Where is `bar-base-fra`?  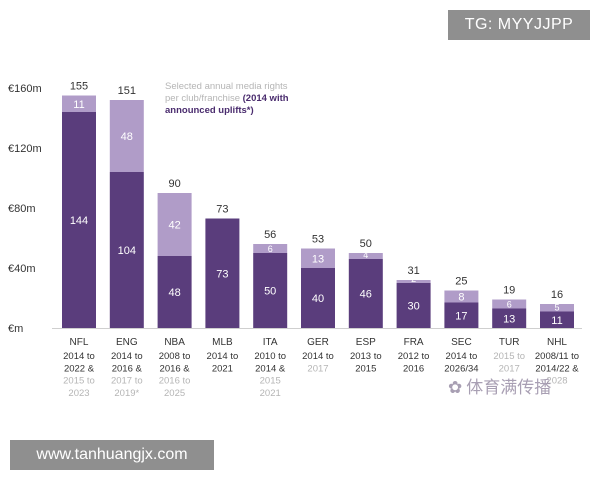 bar-base-fra is located at coordinates (413, 305).